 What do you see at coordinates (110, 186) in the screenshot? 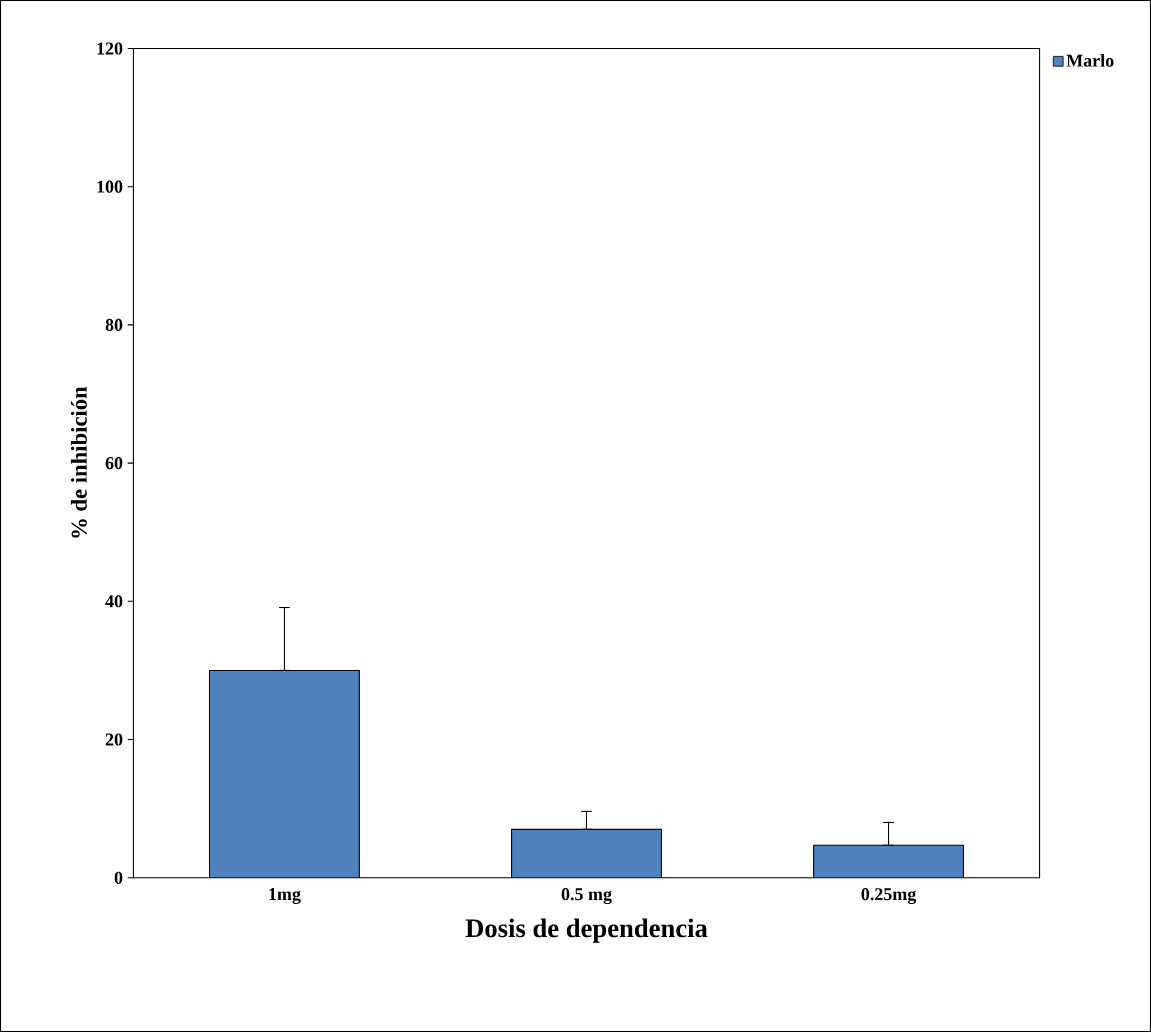
I see `y-tick-label: 100` at bounding box center [110, 186].